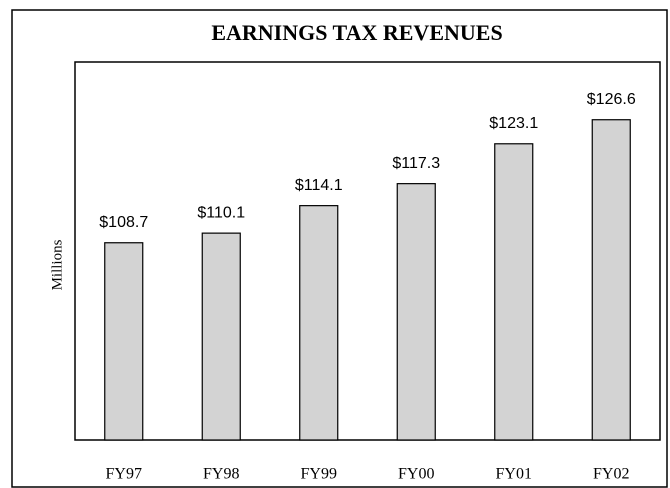 This screenshot has width=670, height=488. What do you see at coordinates (611, 99) in the screenshot?
I see `data-label: $126.6` at bounding box center [611, 99].